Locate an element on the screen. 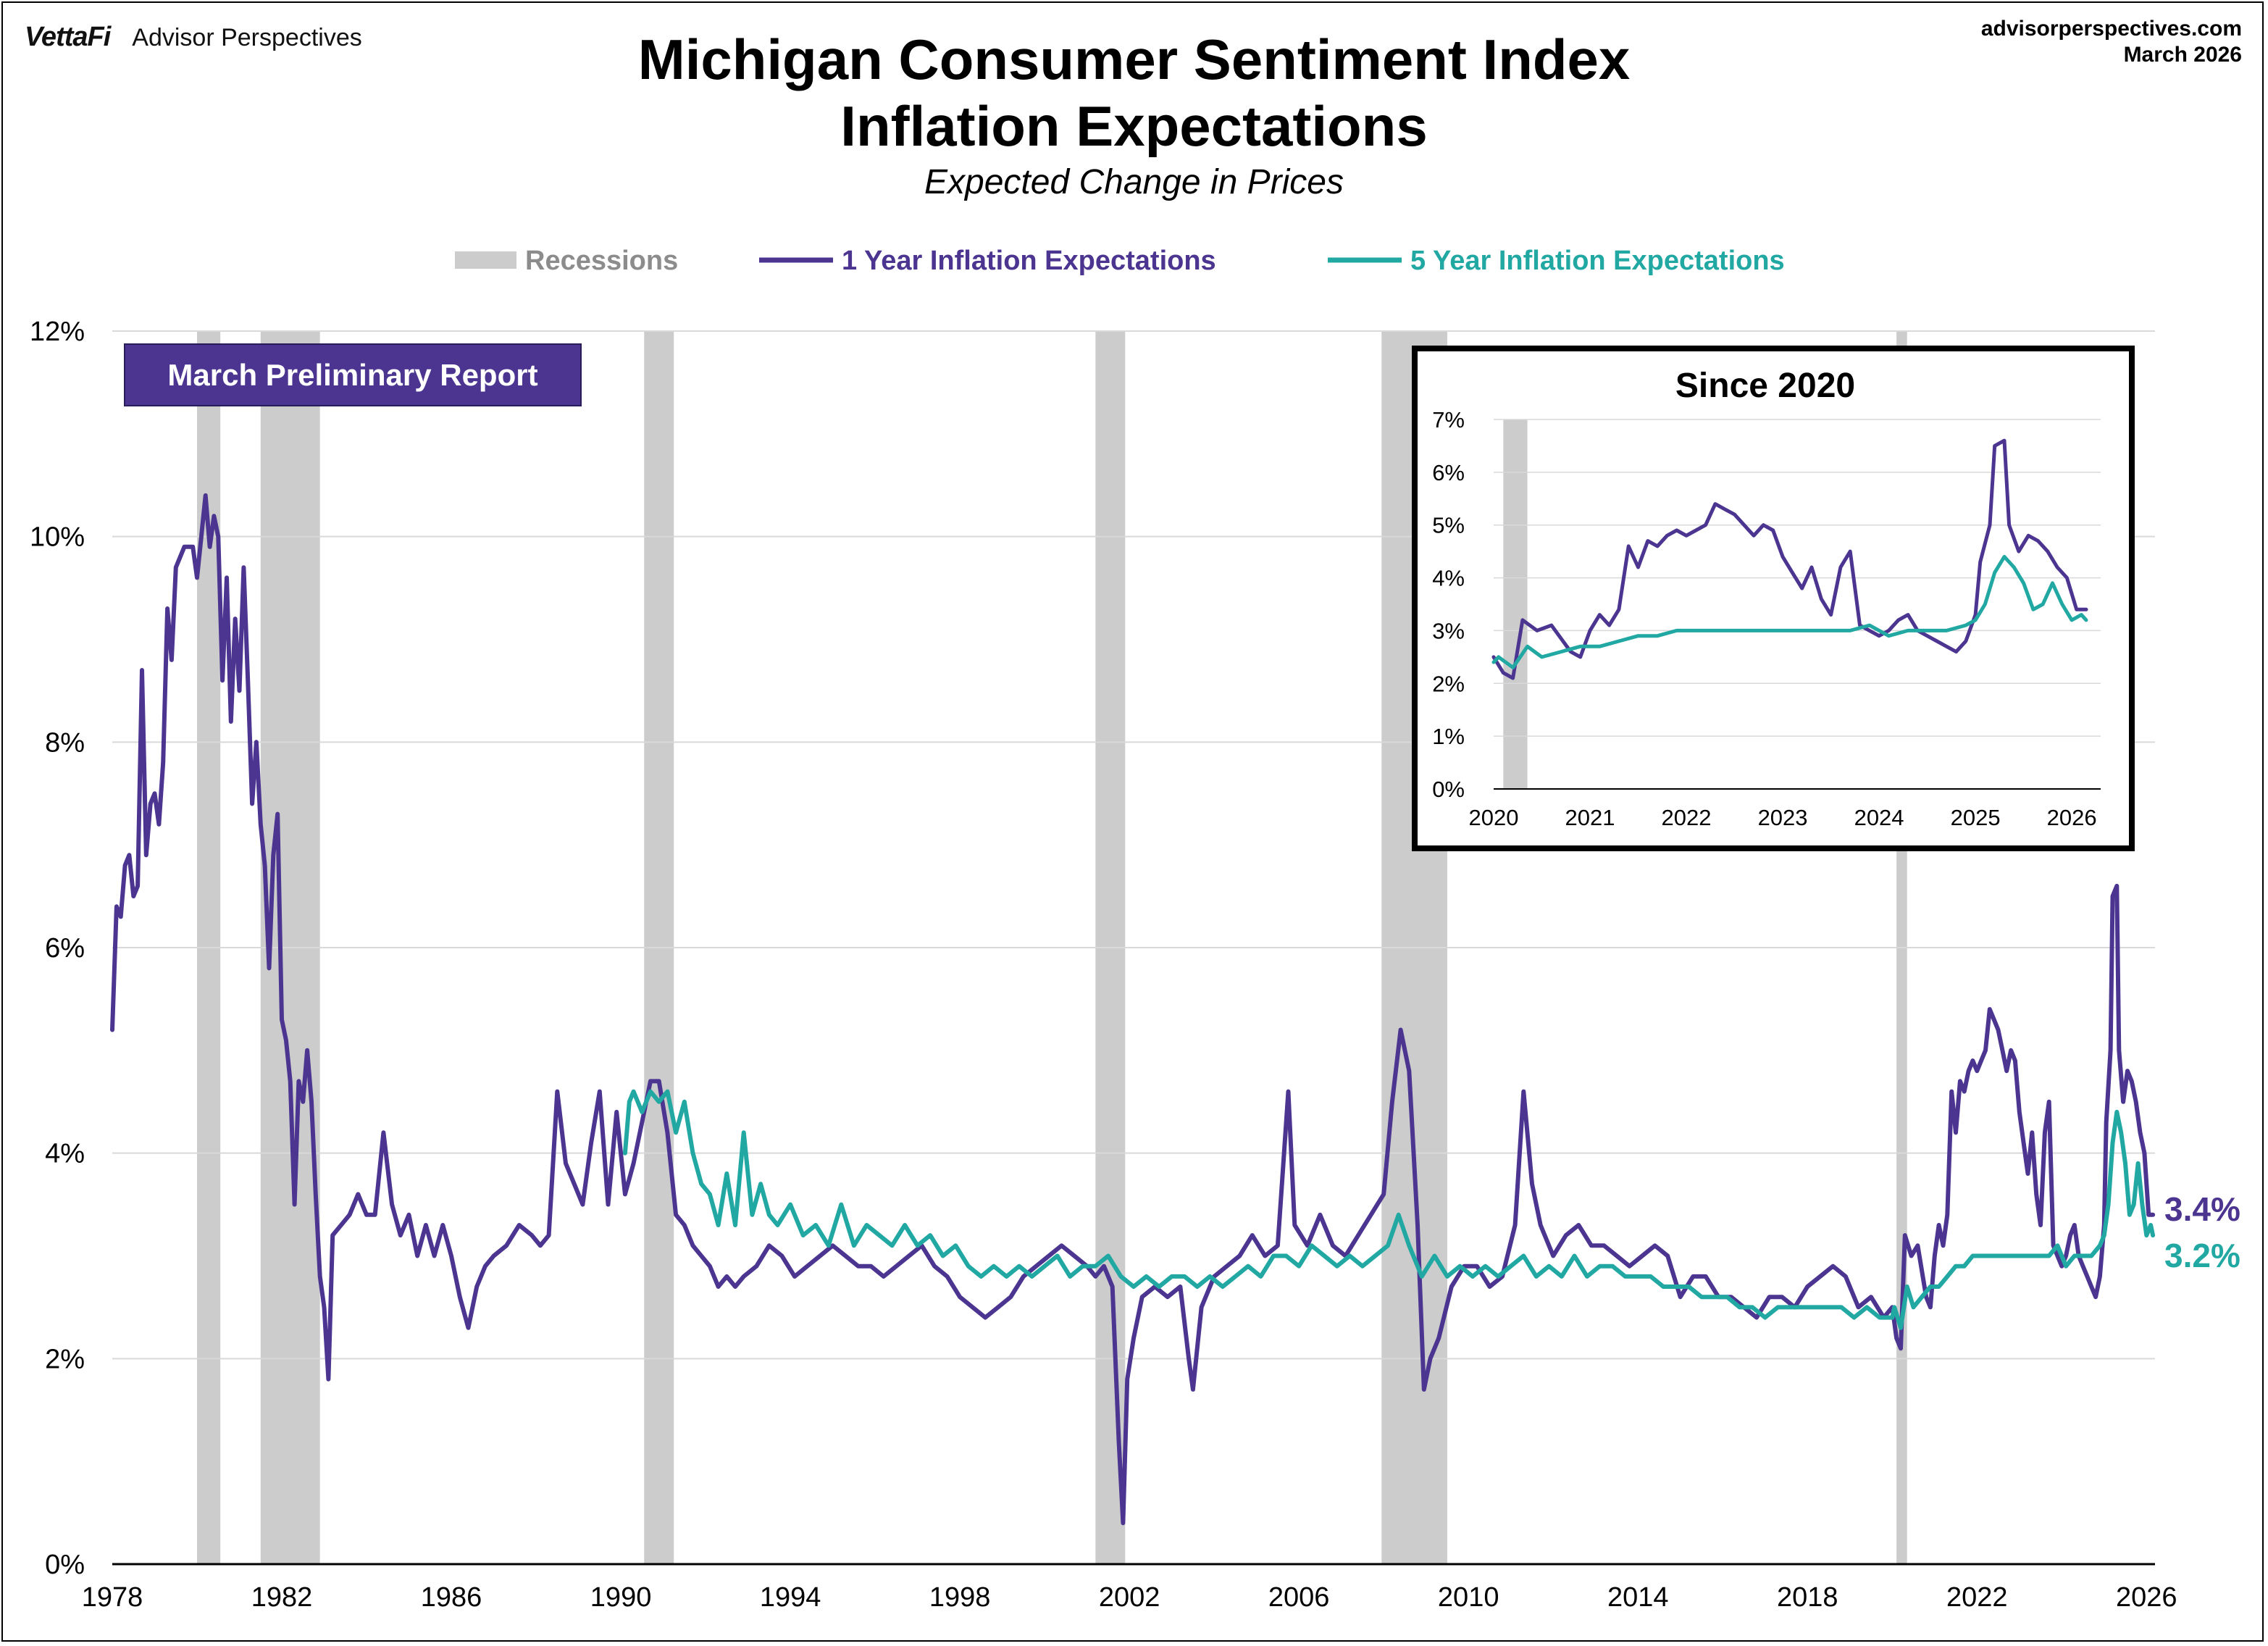 This screenshot has width=2268, height=1646. inset-series-lines is located at coordinates (1790, 559).